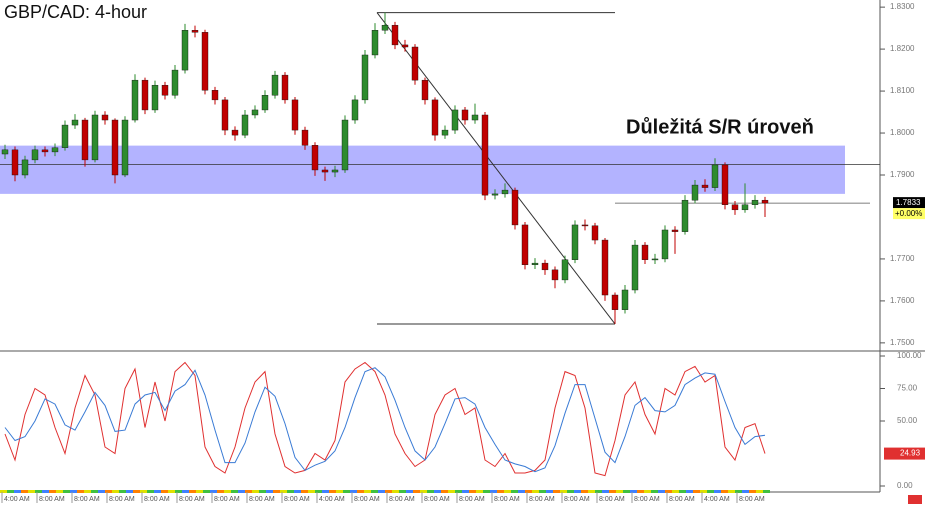 The image size is (925, 506). I want to click on price-label: 1.7833, so click(908, 202).